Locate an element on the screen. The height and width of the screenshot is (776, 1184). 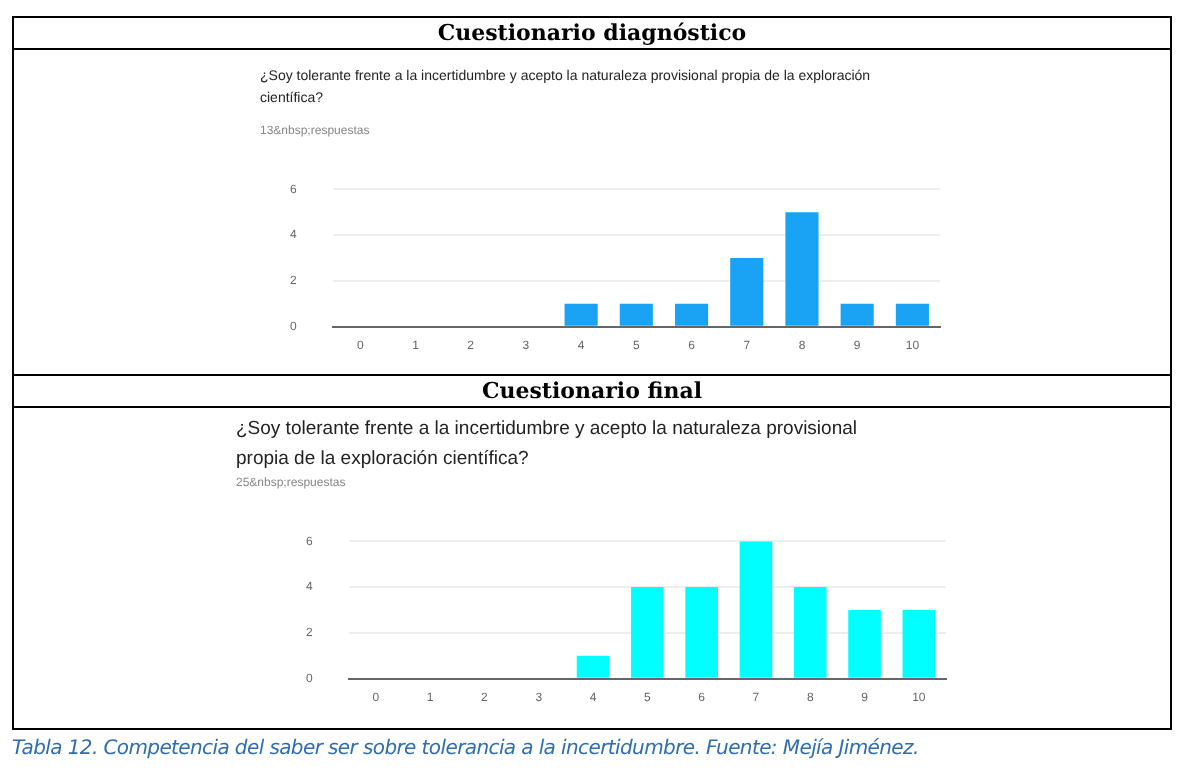
chart-title: Cuestionario diagnóstico is located at coordinates (592, 34).